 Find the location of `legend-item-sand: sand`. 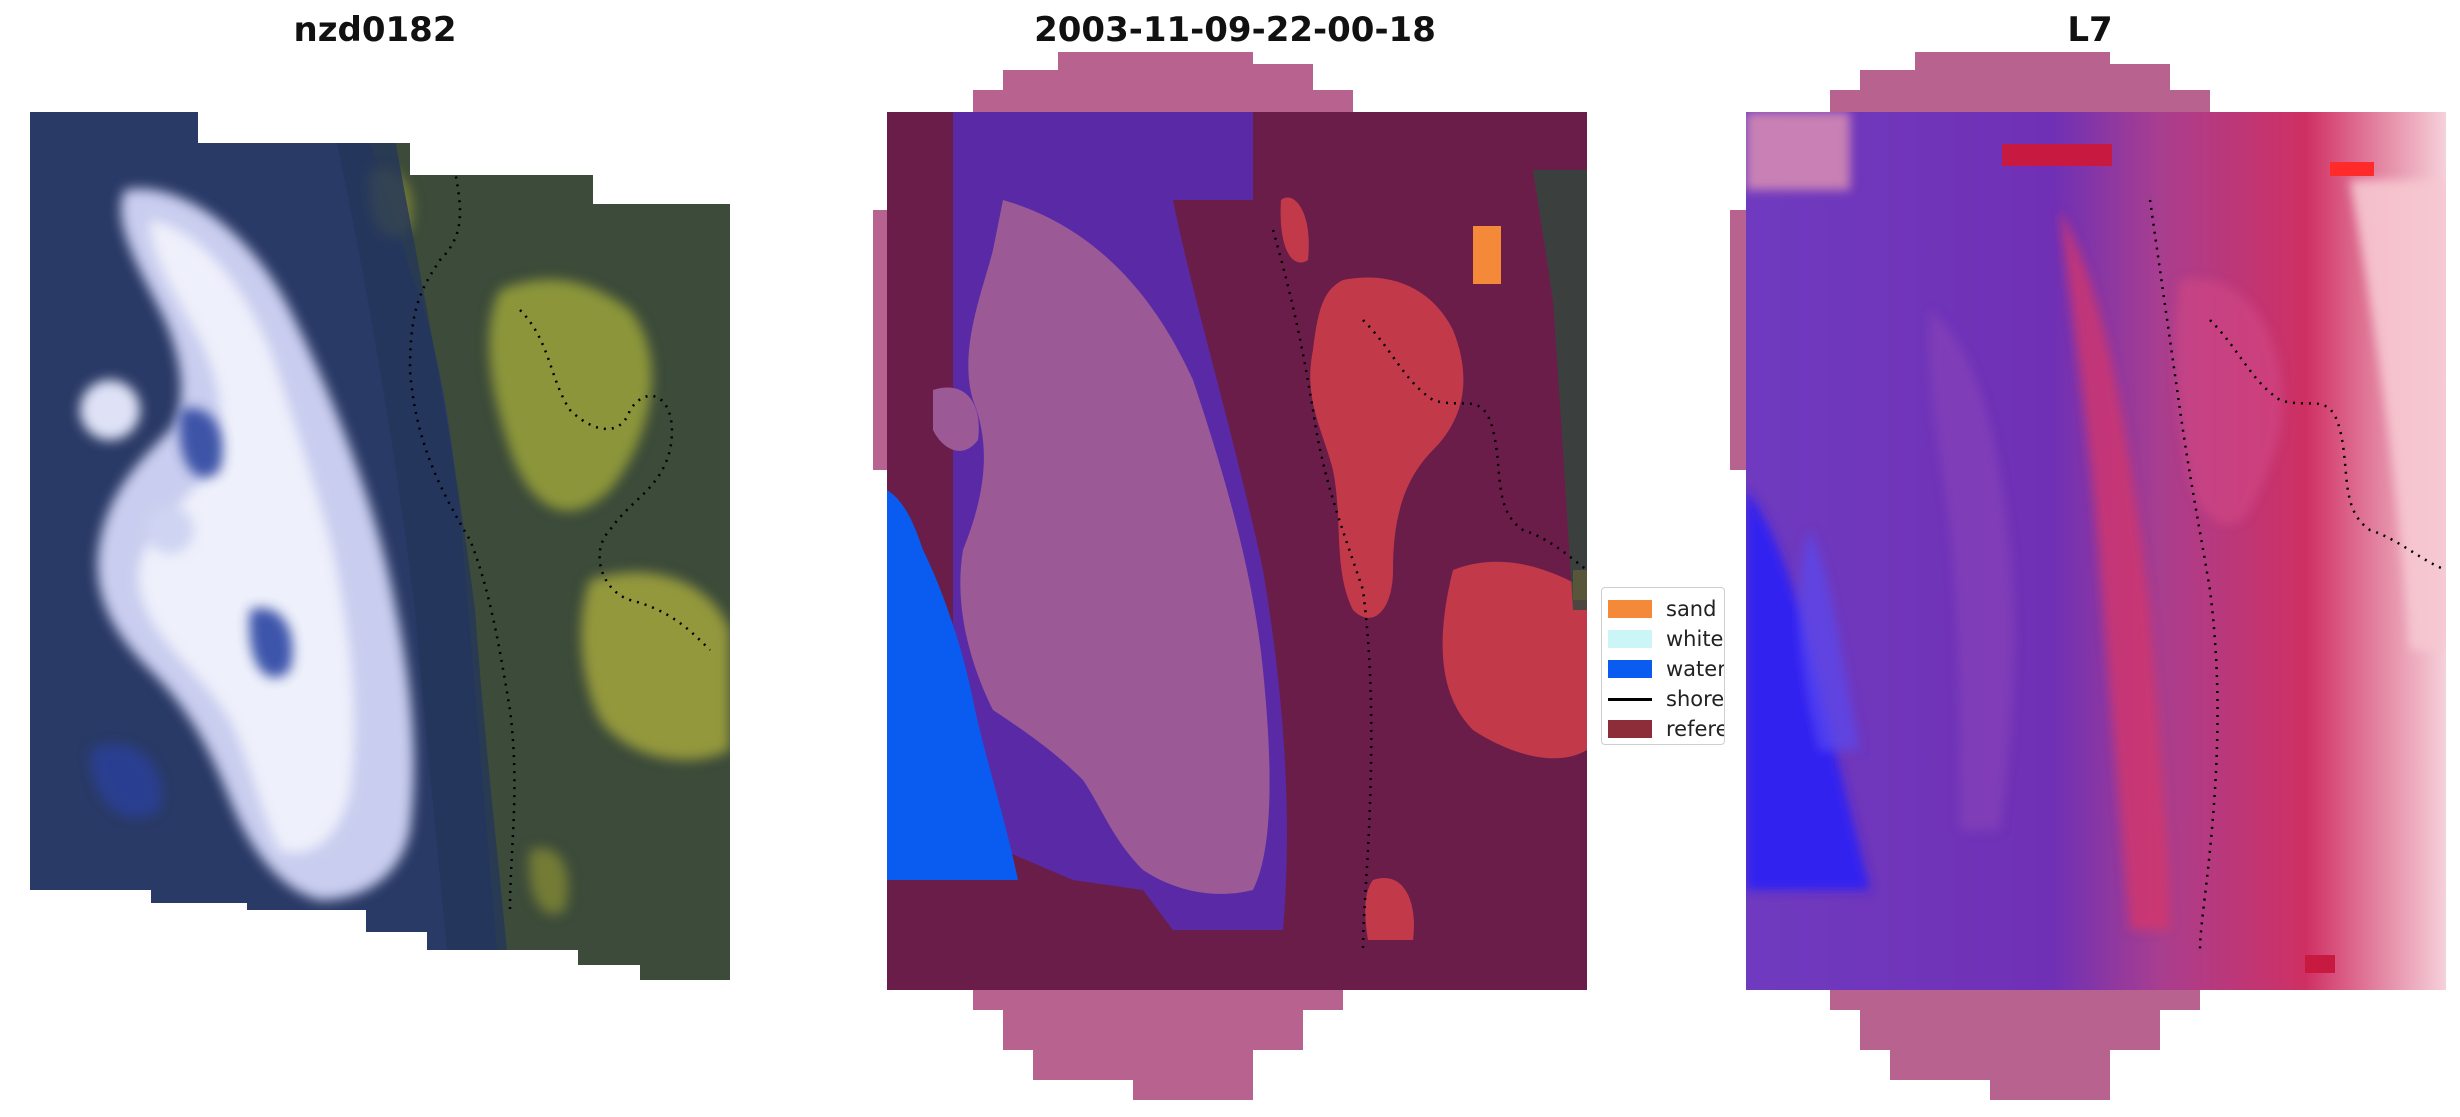

legend-item-sand: sand is located at coordinates (1666, 609).